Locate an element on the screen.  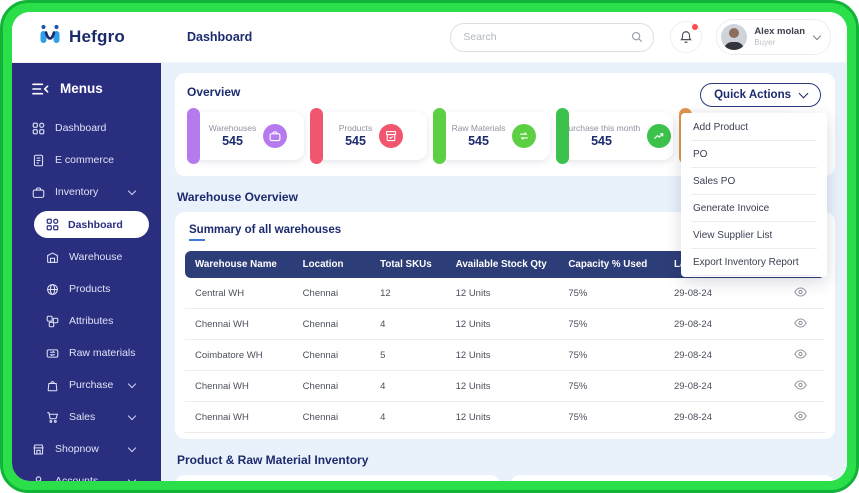
sidebar-subitem-raw-materials: Raw materials is located at coordinates (86, 353).